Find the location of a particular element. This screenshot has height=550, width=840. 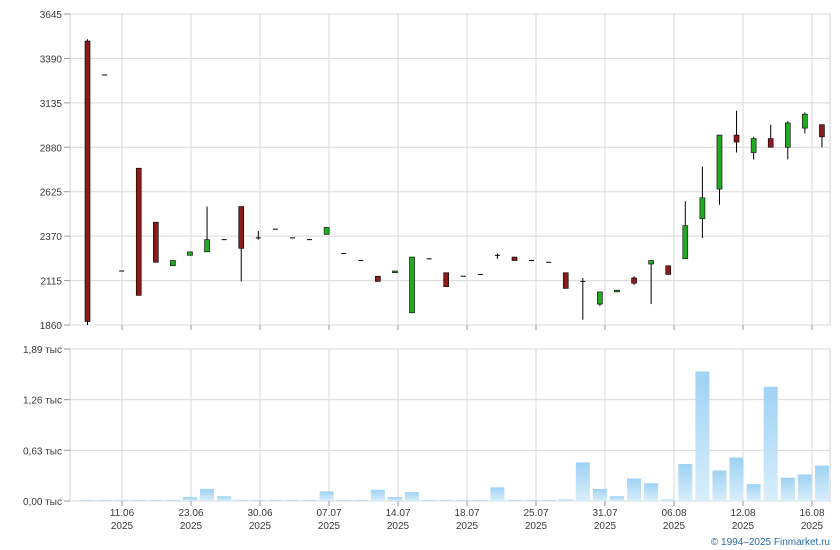

price-tick-label: 2625 is located at coordinates (51, 193).